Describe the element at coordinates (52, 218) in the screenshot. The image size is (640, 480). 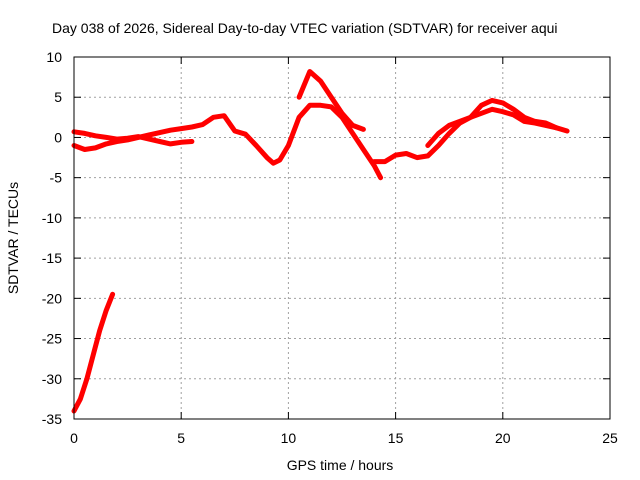
I see `y-tick-label: -10` at that location.